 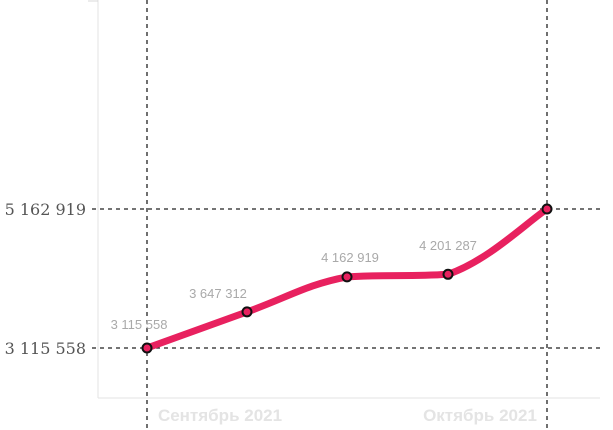 I want to click on data-label: 4 201 287, so click(x=448, y=245).